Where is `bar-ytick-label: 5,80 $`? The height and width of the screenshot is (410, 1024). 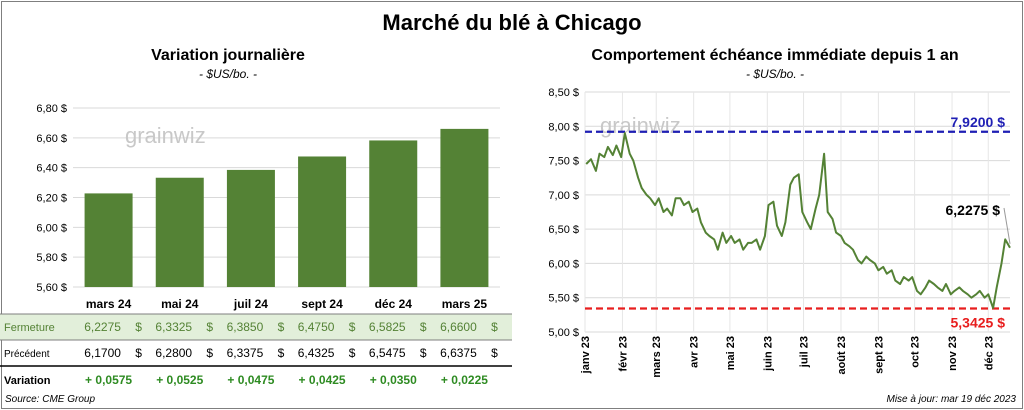 bar-ytick-label: 5,80 $ is located at coordinates (51, 258).